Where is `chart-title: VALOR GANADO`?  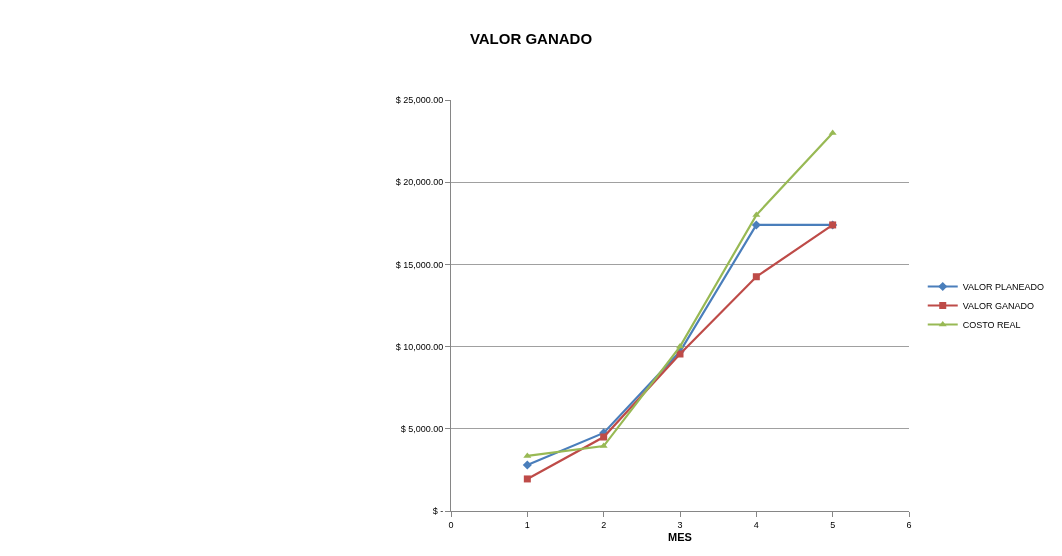
chart-title: VALOR GANADO is located at coordinates (531, 39).